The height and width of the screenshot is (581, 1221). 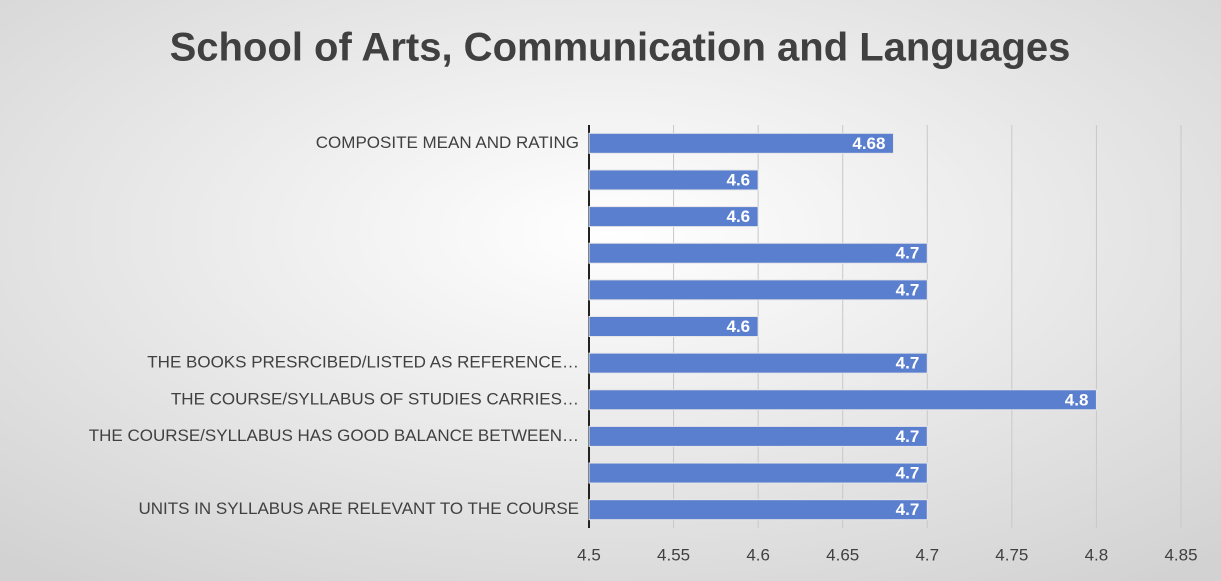 I want to click on x-tick-label: 4.7, so click(x=927, y=554).